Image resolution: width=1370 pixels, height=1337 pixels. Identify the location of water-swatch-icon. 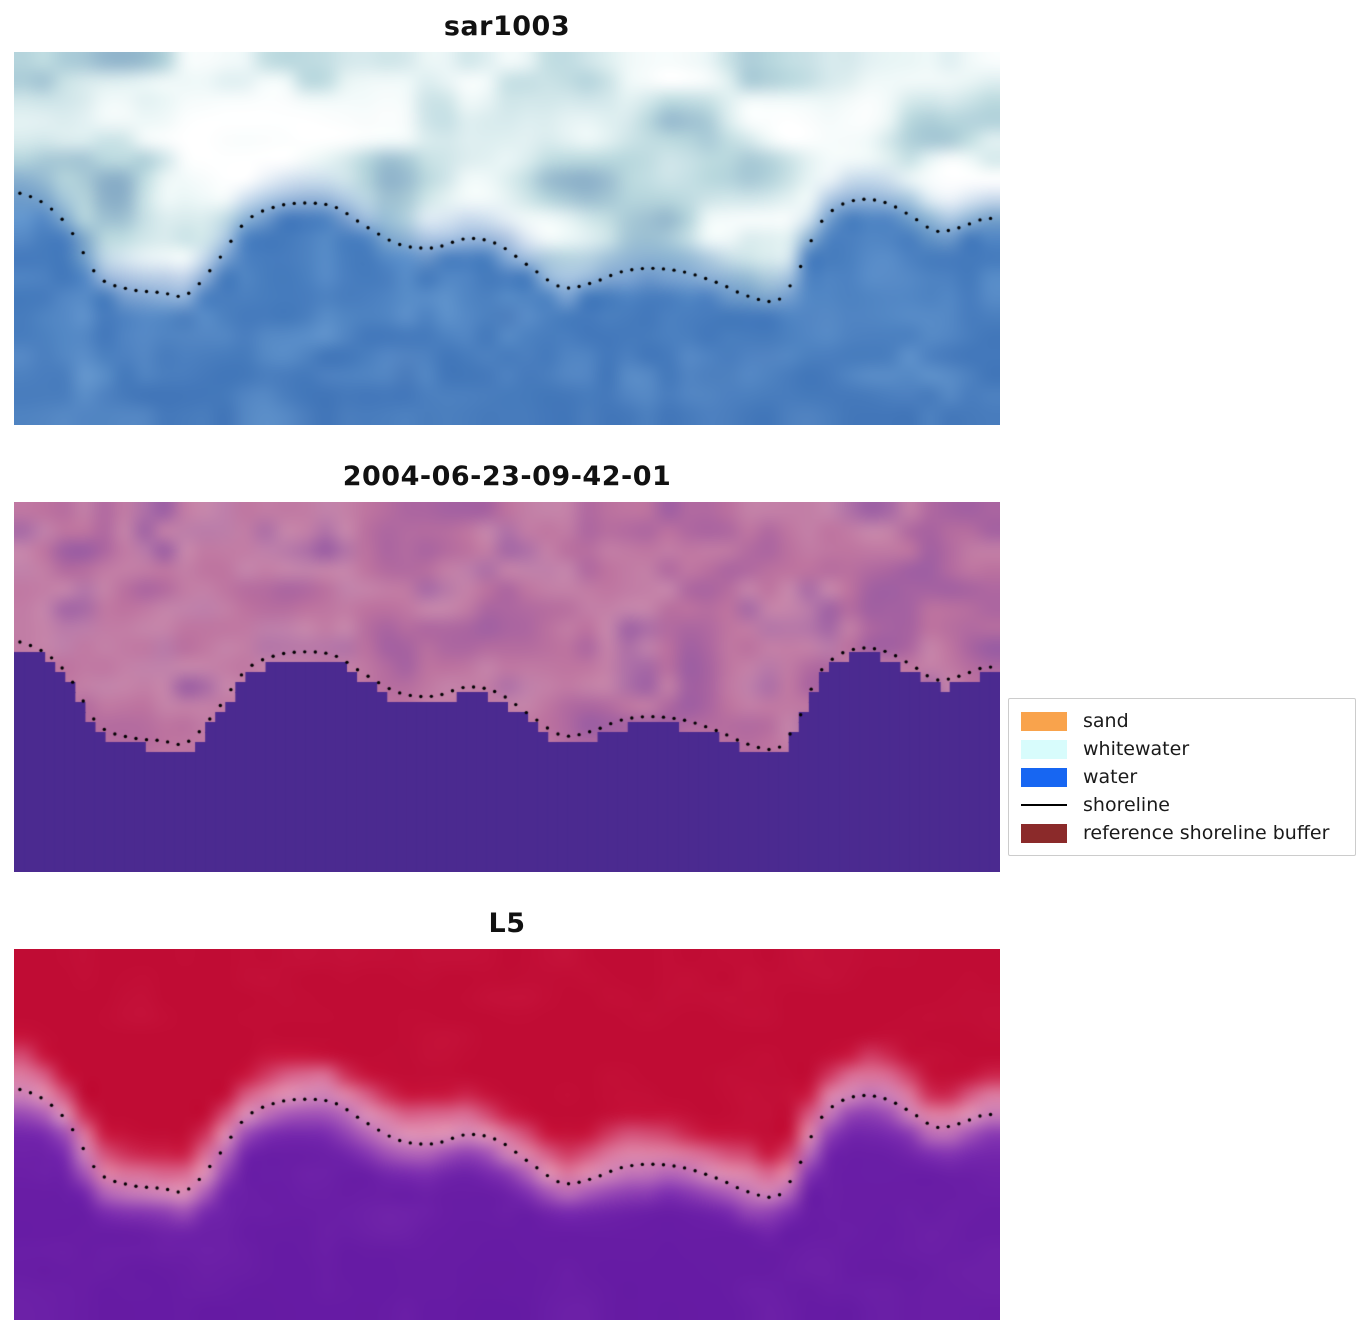
(1044, 777).